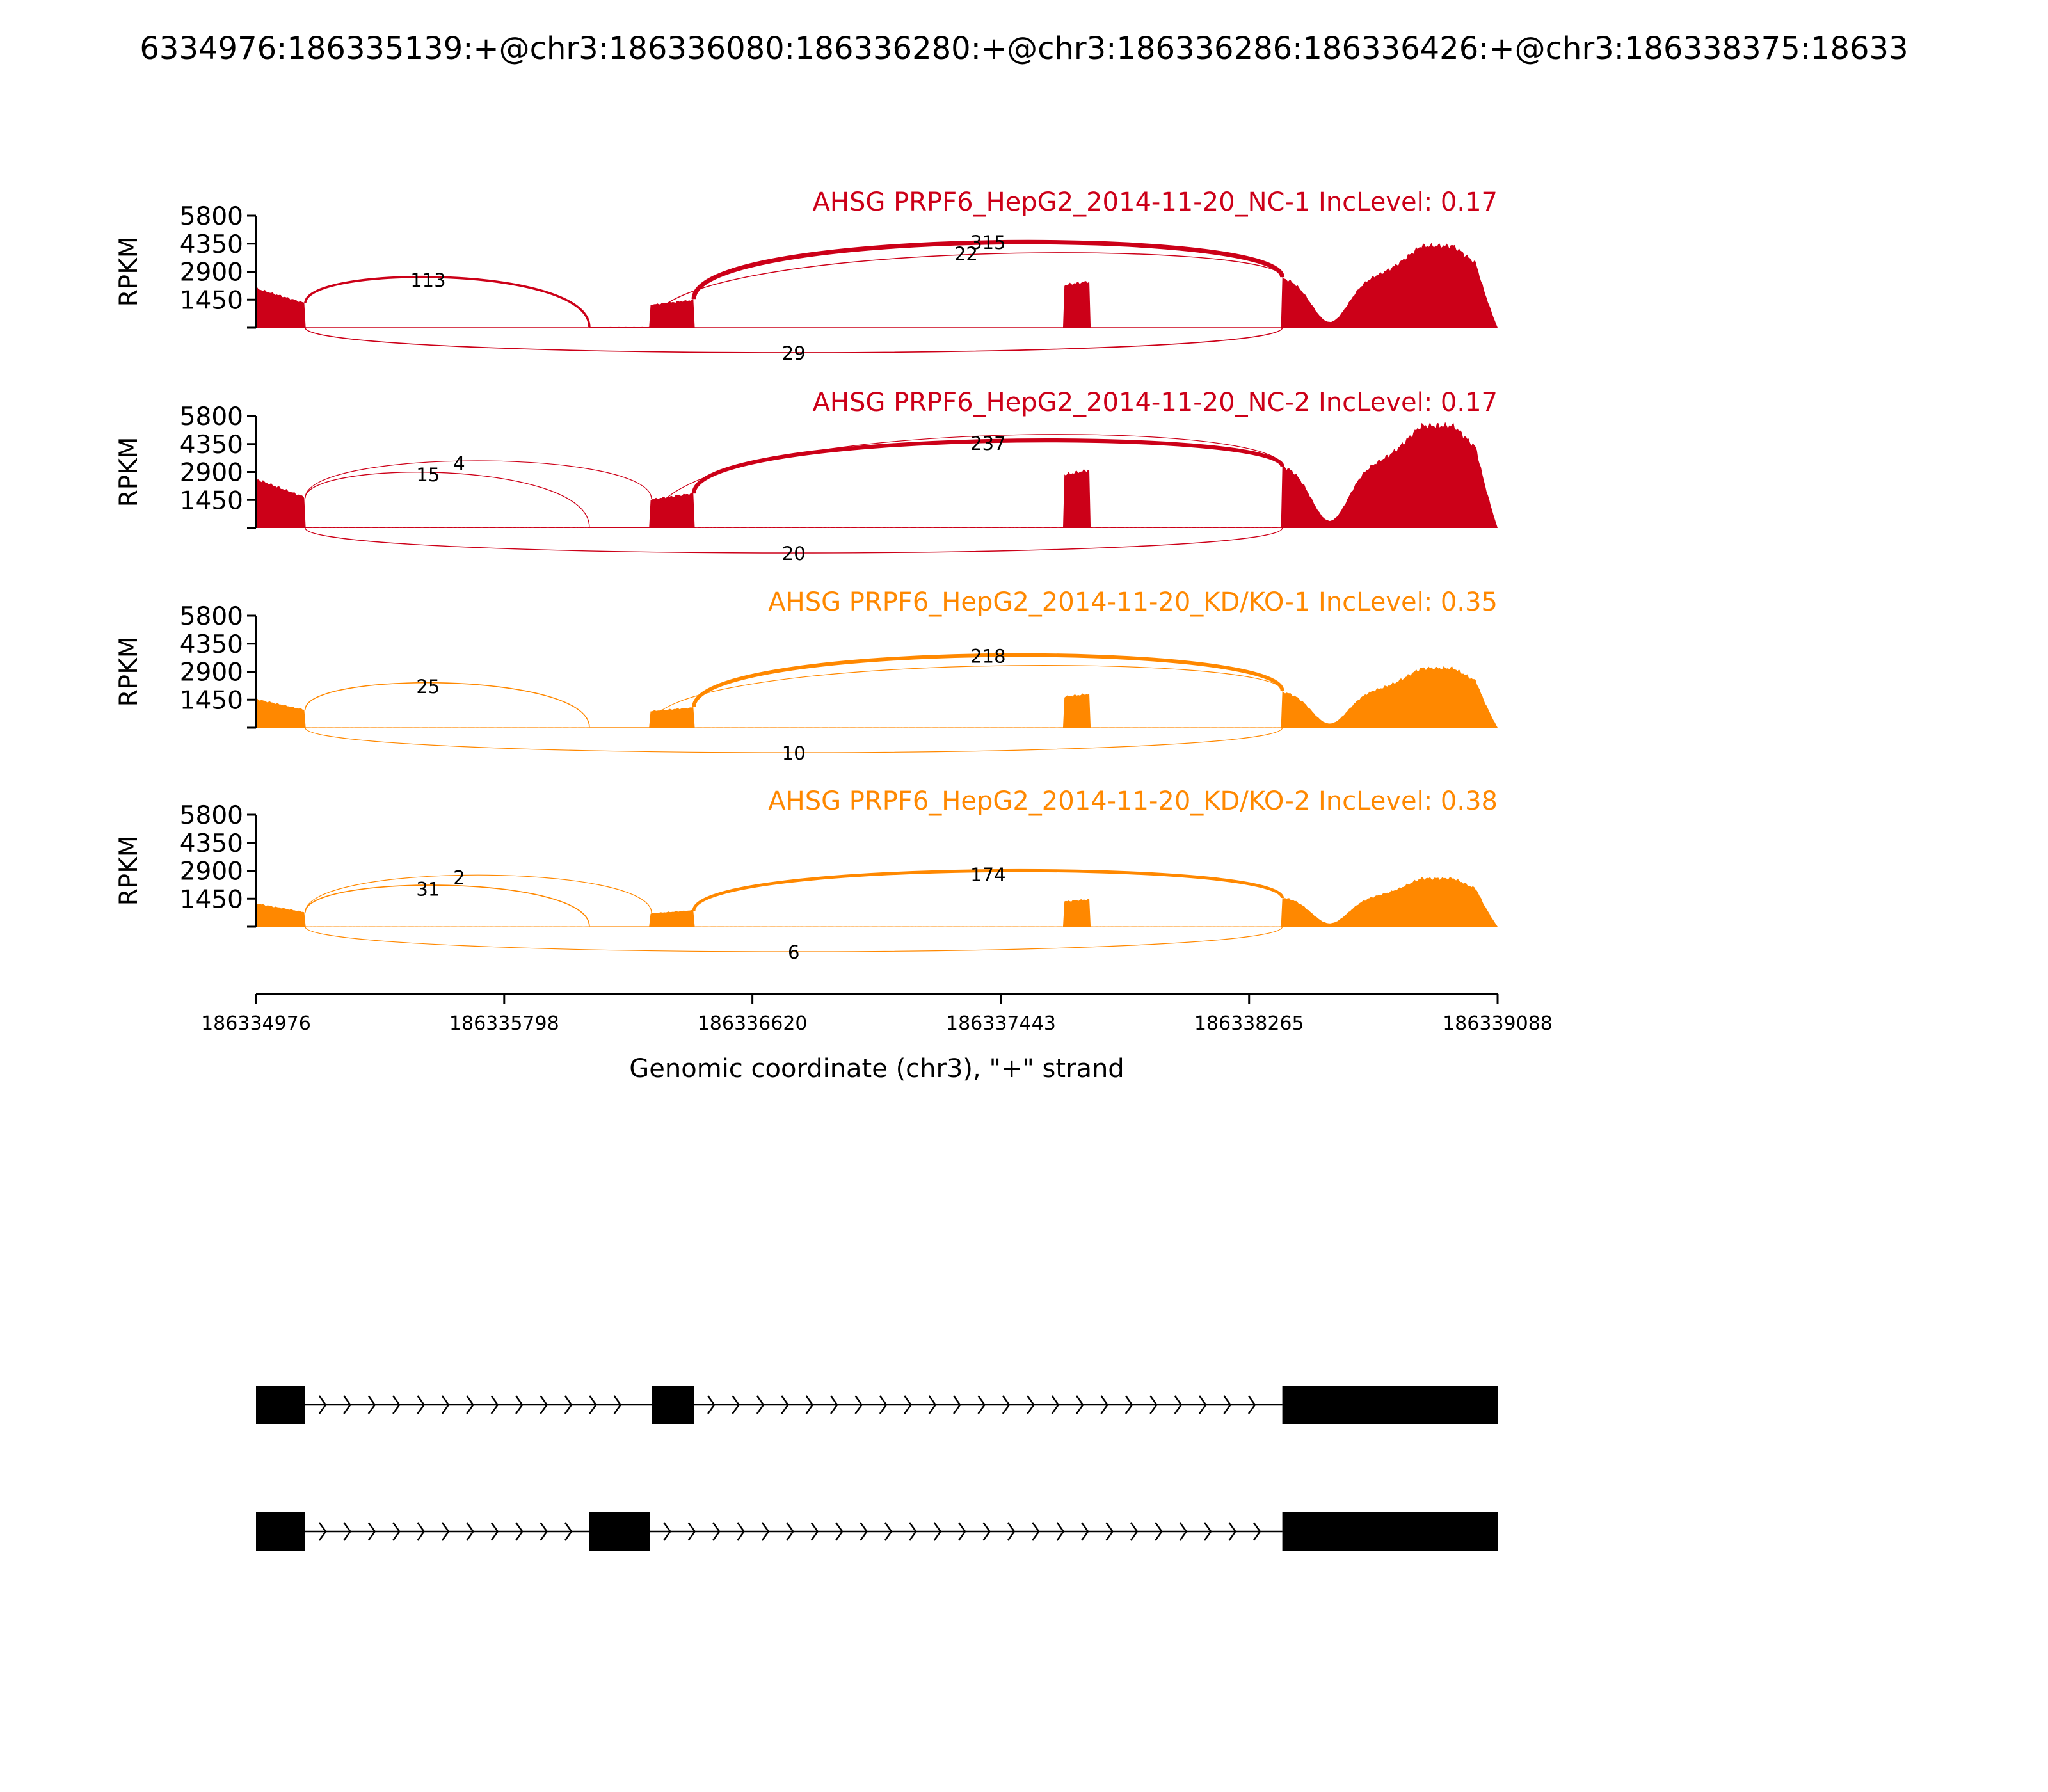 This screenshot has width=2048, height=1792. I want to click on x-tick-label: 186337443, so click(1001, 1023).